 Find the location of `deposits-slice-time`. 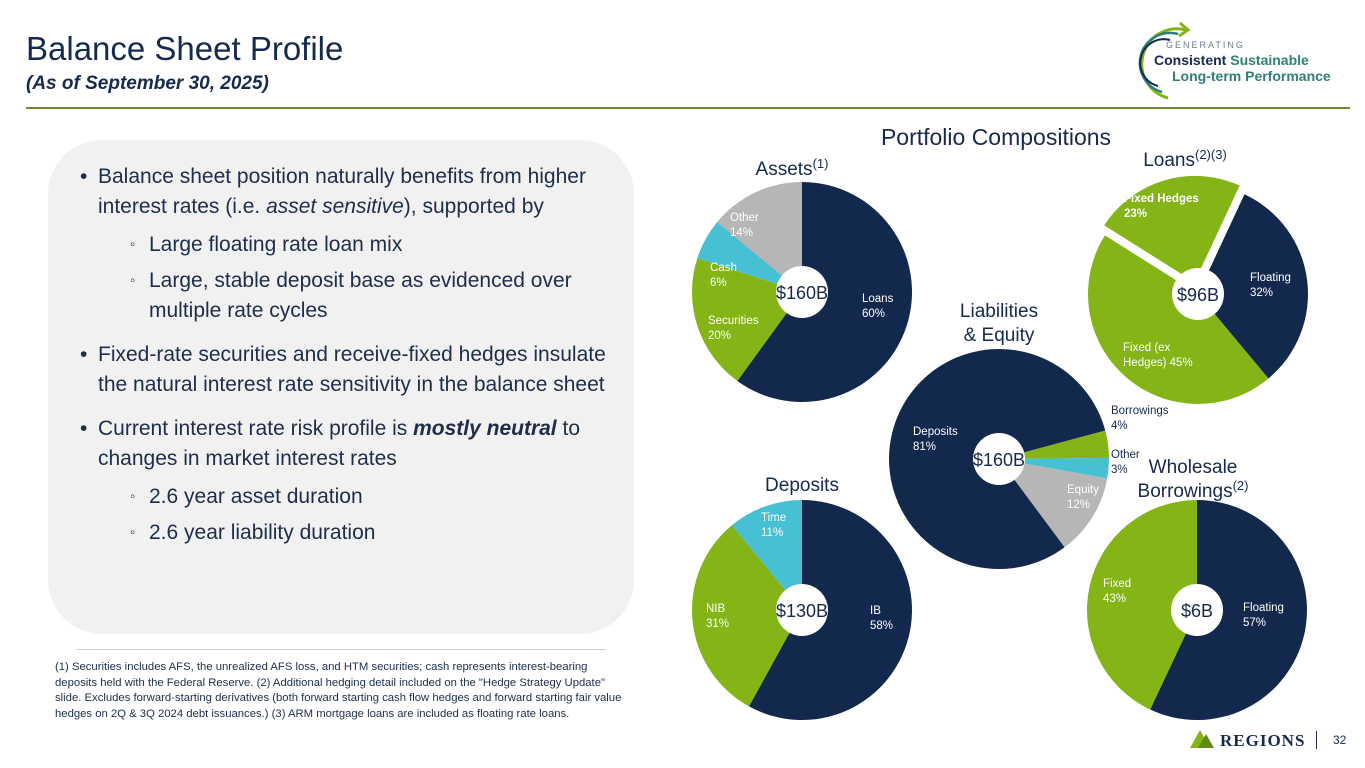

deposits-slice-time is located at coordinates (766, 555).